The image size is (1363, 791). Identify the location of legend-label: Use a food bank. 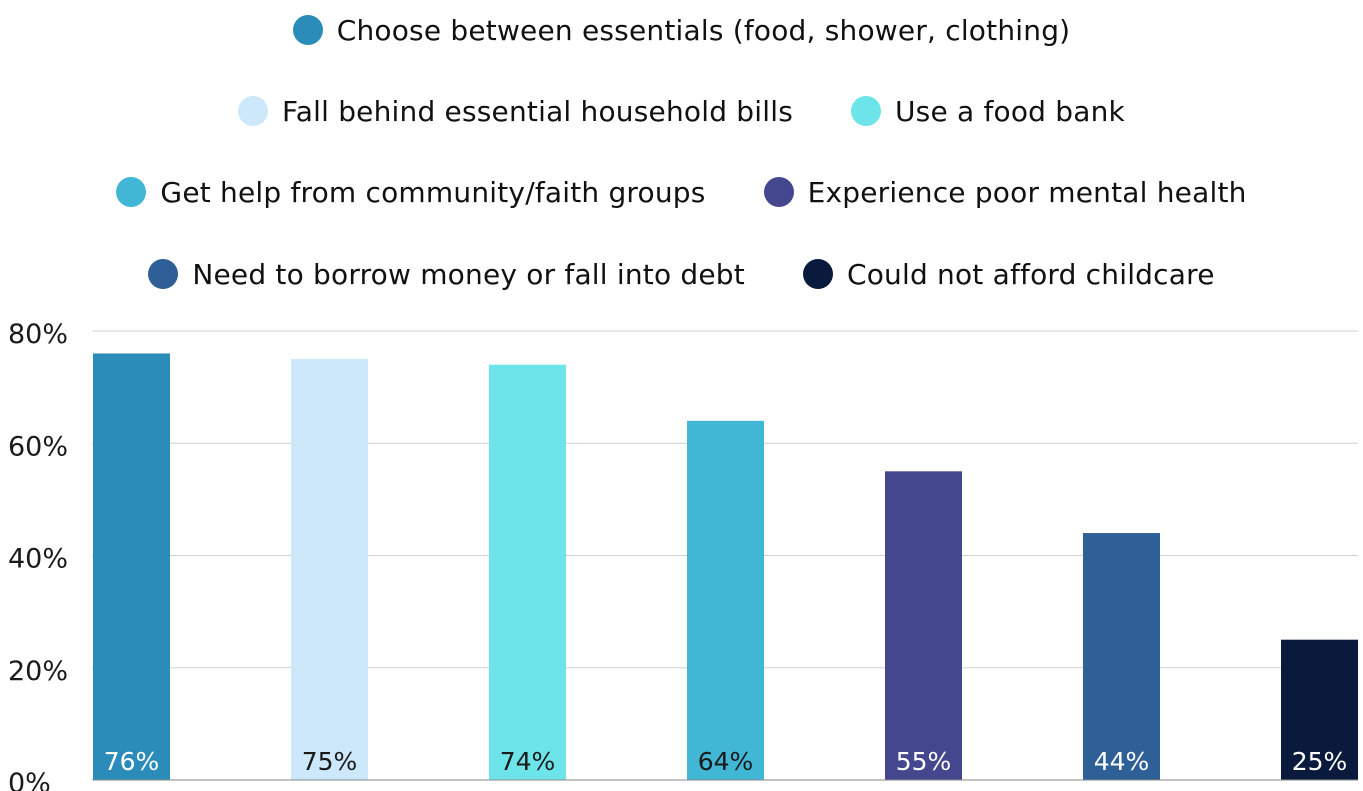
(1009, 111).